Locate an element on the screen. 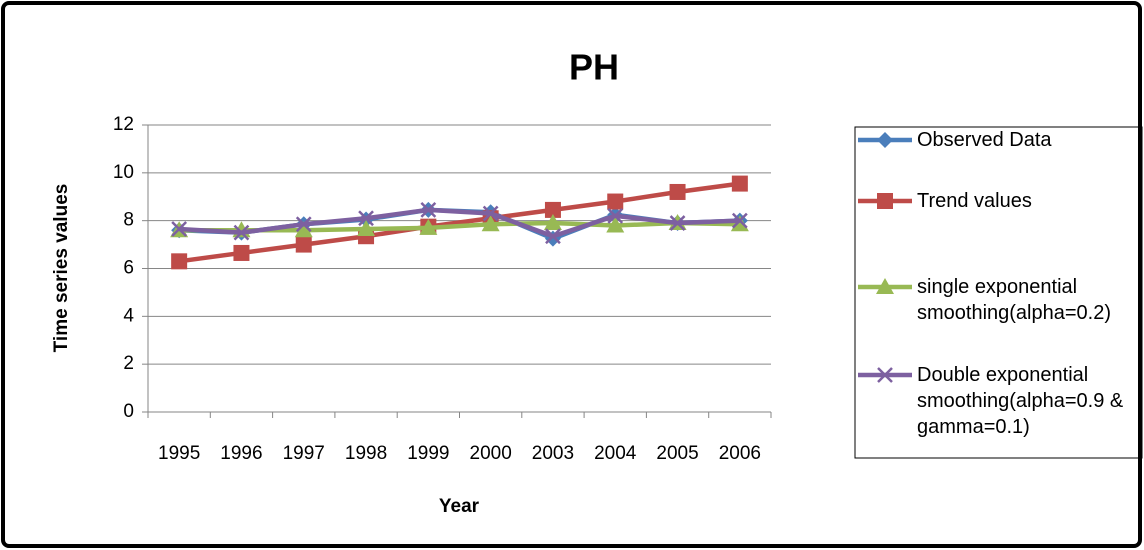 Image resolution: width=1144 pixels, height=550 pixels. y-tick-label: 6 is located at coordinates (128, 268).